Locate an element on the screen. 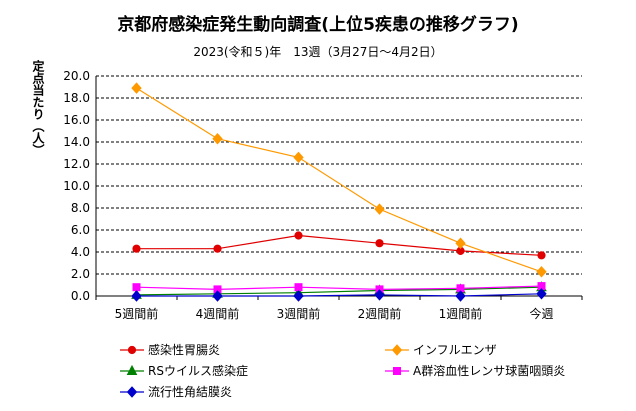  y-tick-label: 2.0 is located at coordinates (80, 274).